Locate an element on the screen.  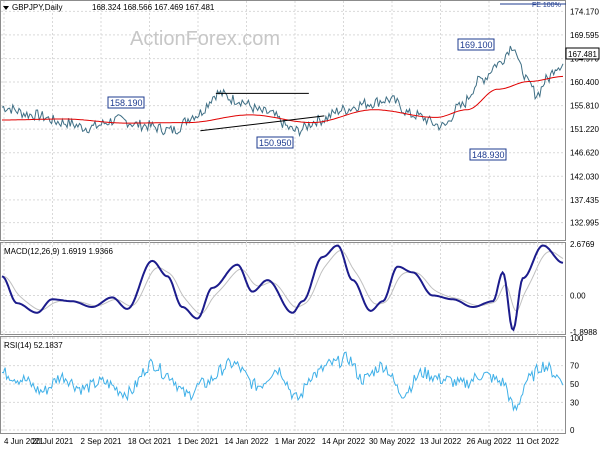
x-tick-label: 4 Jun 2021 is located at coordinates (24, 441).